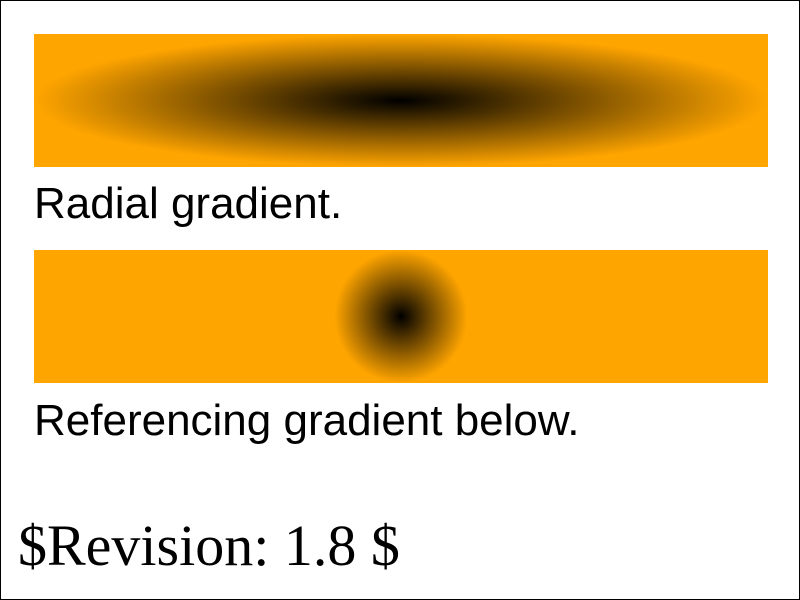 This screenshot has height=600, width=800. I want to click on caption-referencing-gradient: Referencing gradient below., so click(307, 420).